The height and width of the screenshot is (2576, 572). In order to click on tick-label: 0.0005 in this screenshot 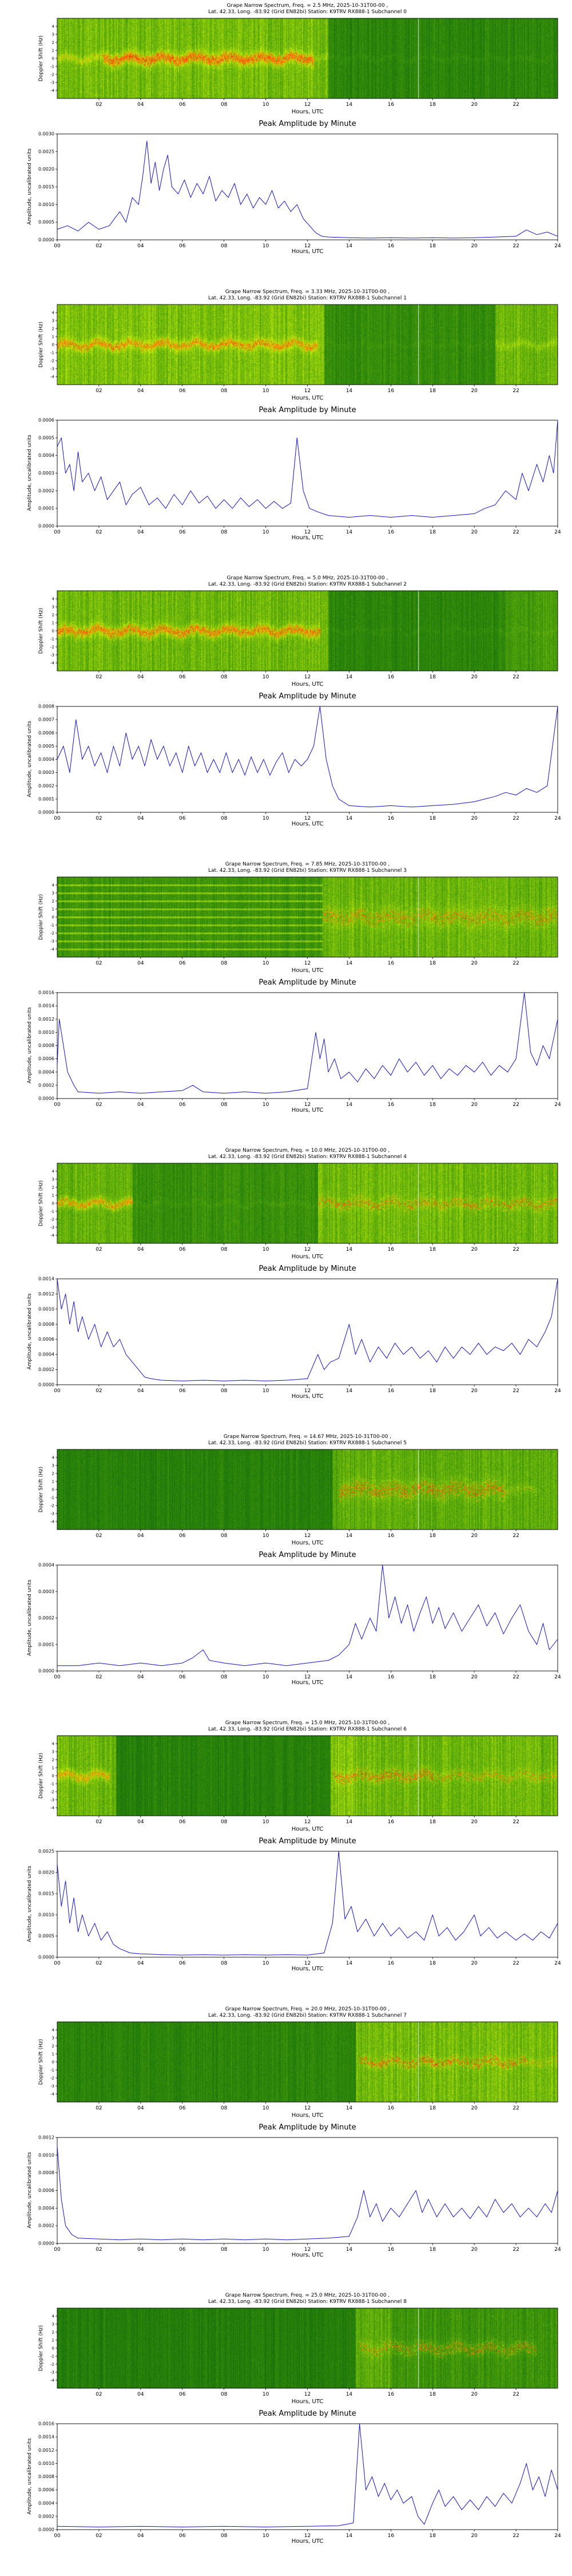, I will do `click(46, 746)`.